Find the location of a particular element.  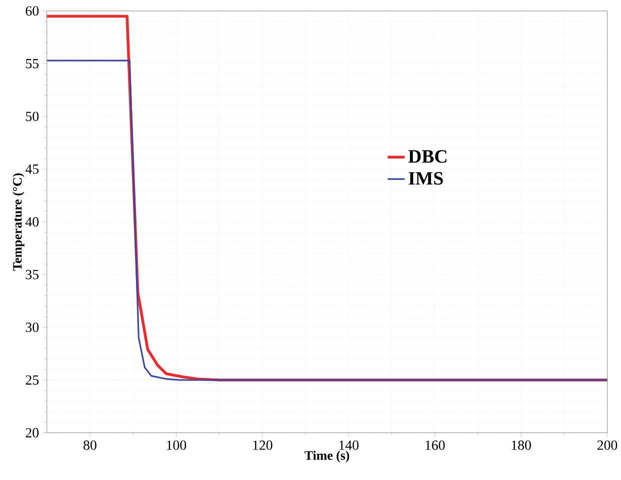

y-tick-label: 20 is located at coordinates (32, 433).